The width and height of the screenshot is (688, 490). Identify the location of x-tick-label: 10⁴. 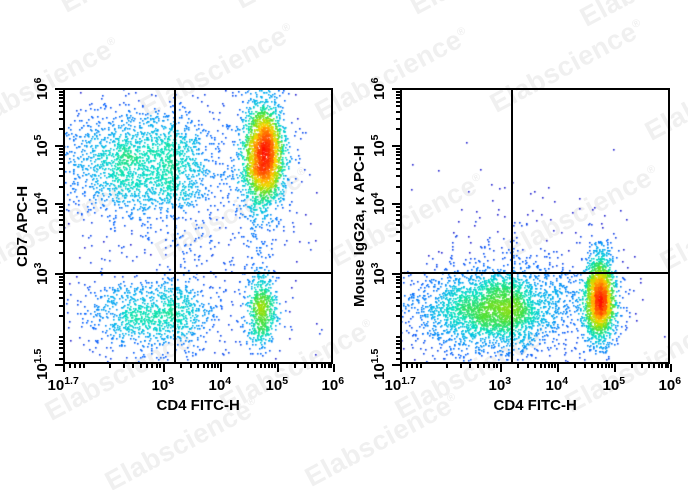
(557, 384).